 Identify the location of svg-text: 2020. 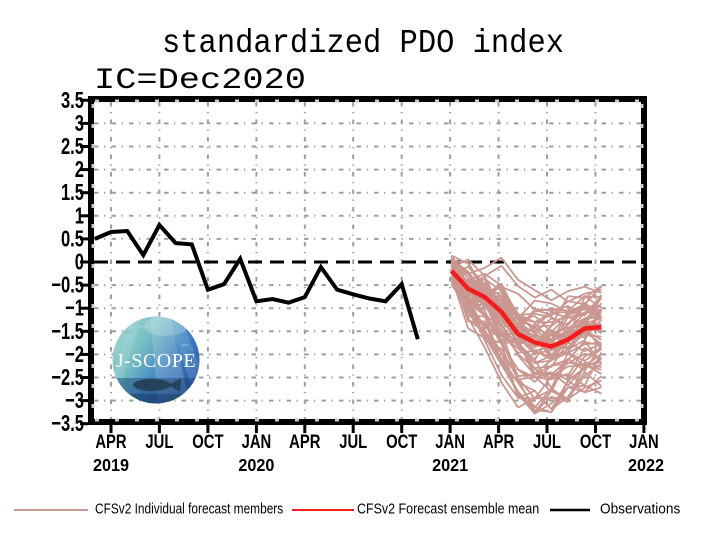
(256, 465).